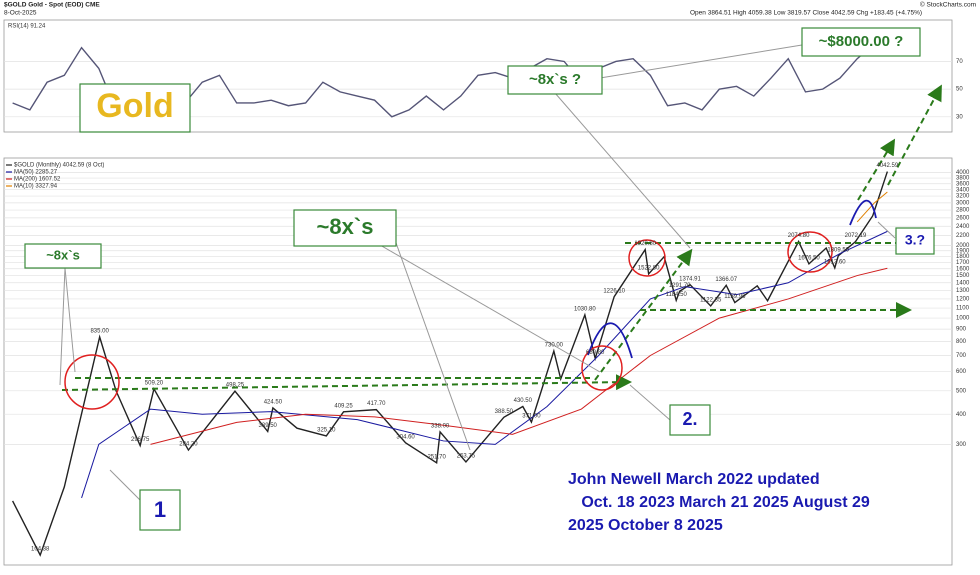 This screenshot has height=575, width=980. I want to click on data-label: 835.00, so click(99, 332).